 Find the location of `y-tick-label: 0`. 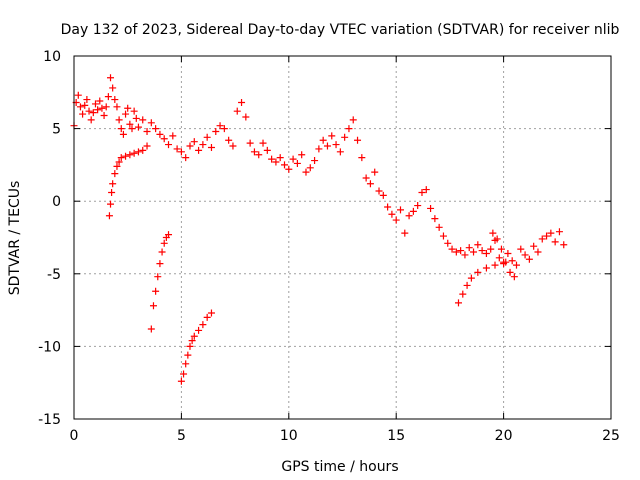

y-tick-label: 0 is located at coordinates (56, 202).